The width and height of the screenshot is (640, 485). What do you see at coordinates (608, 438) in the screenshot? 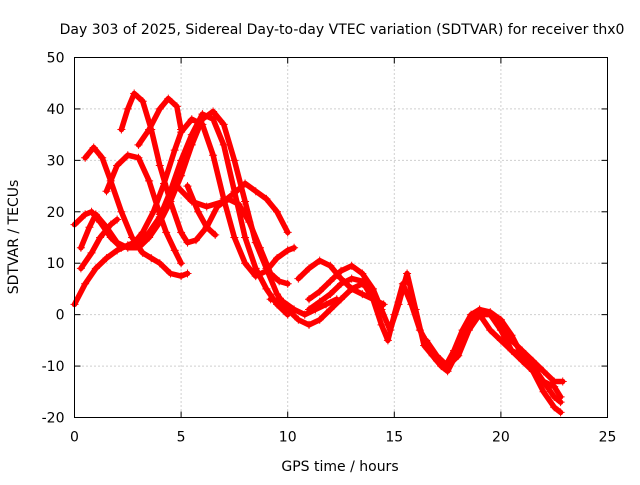
I see `x-tick-label: 25` at bounding box center [608, 438].